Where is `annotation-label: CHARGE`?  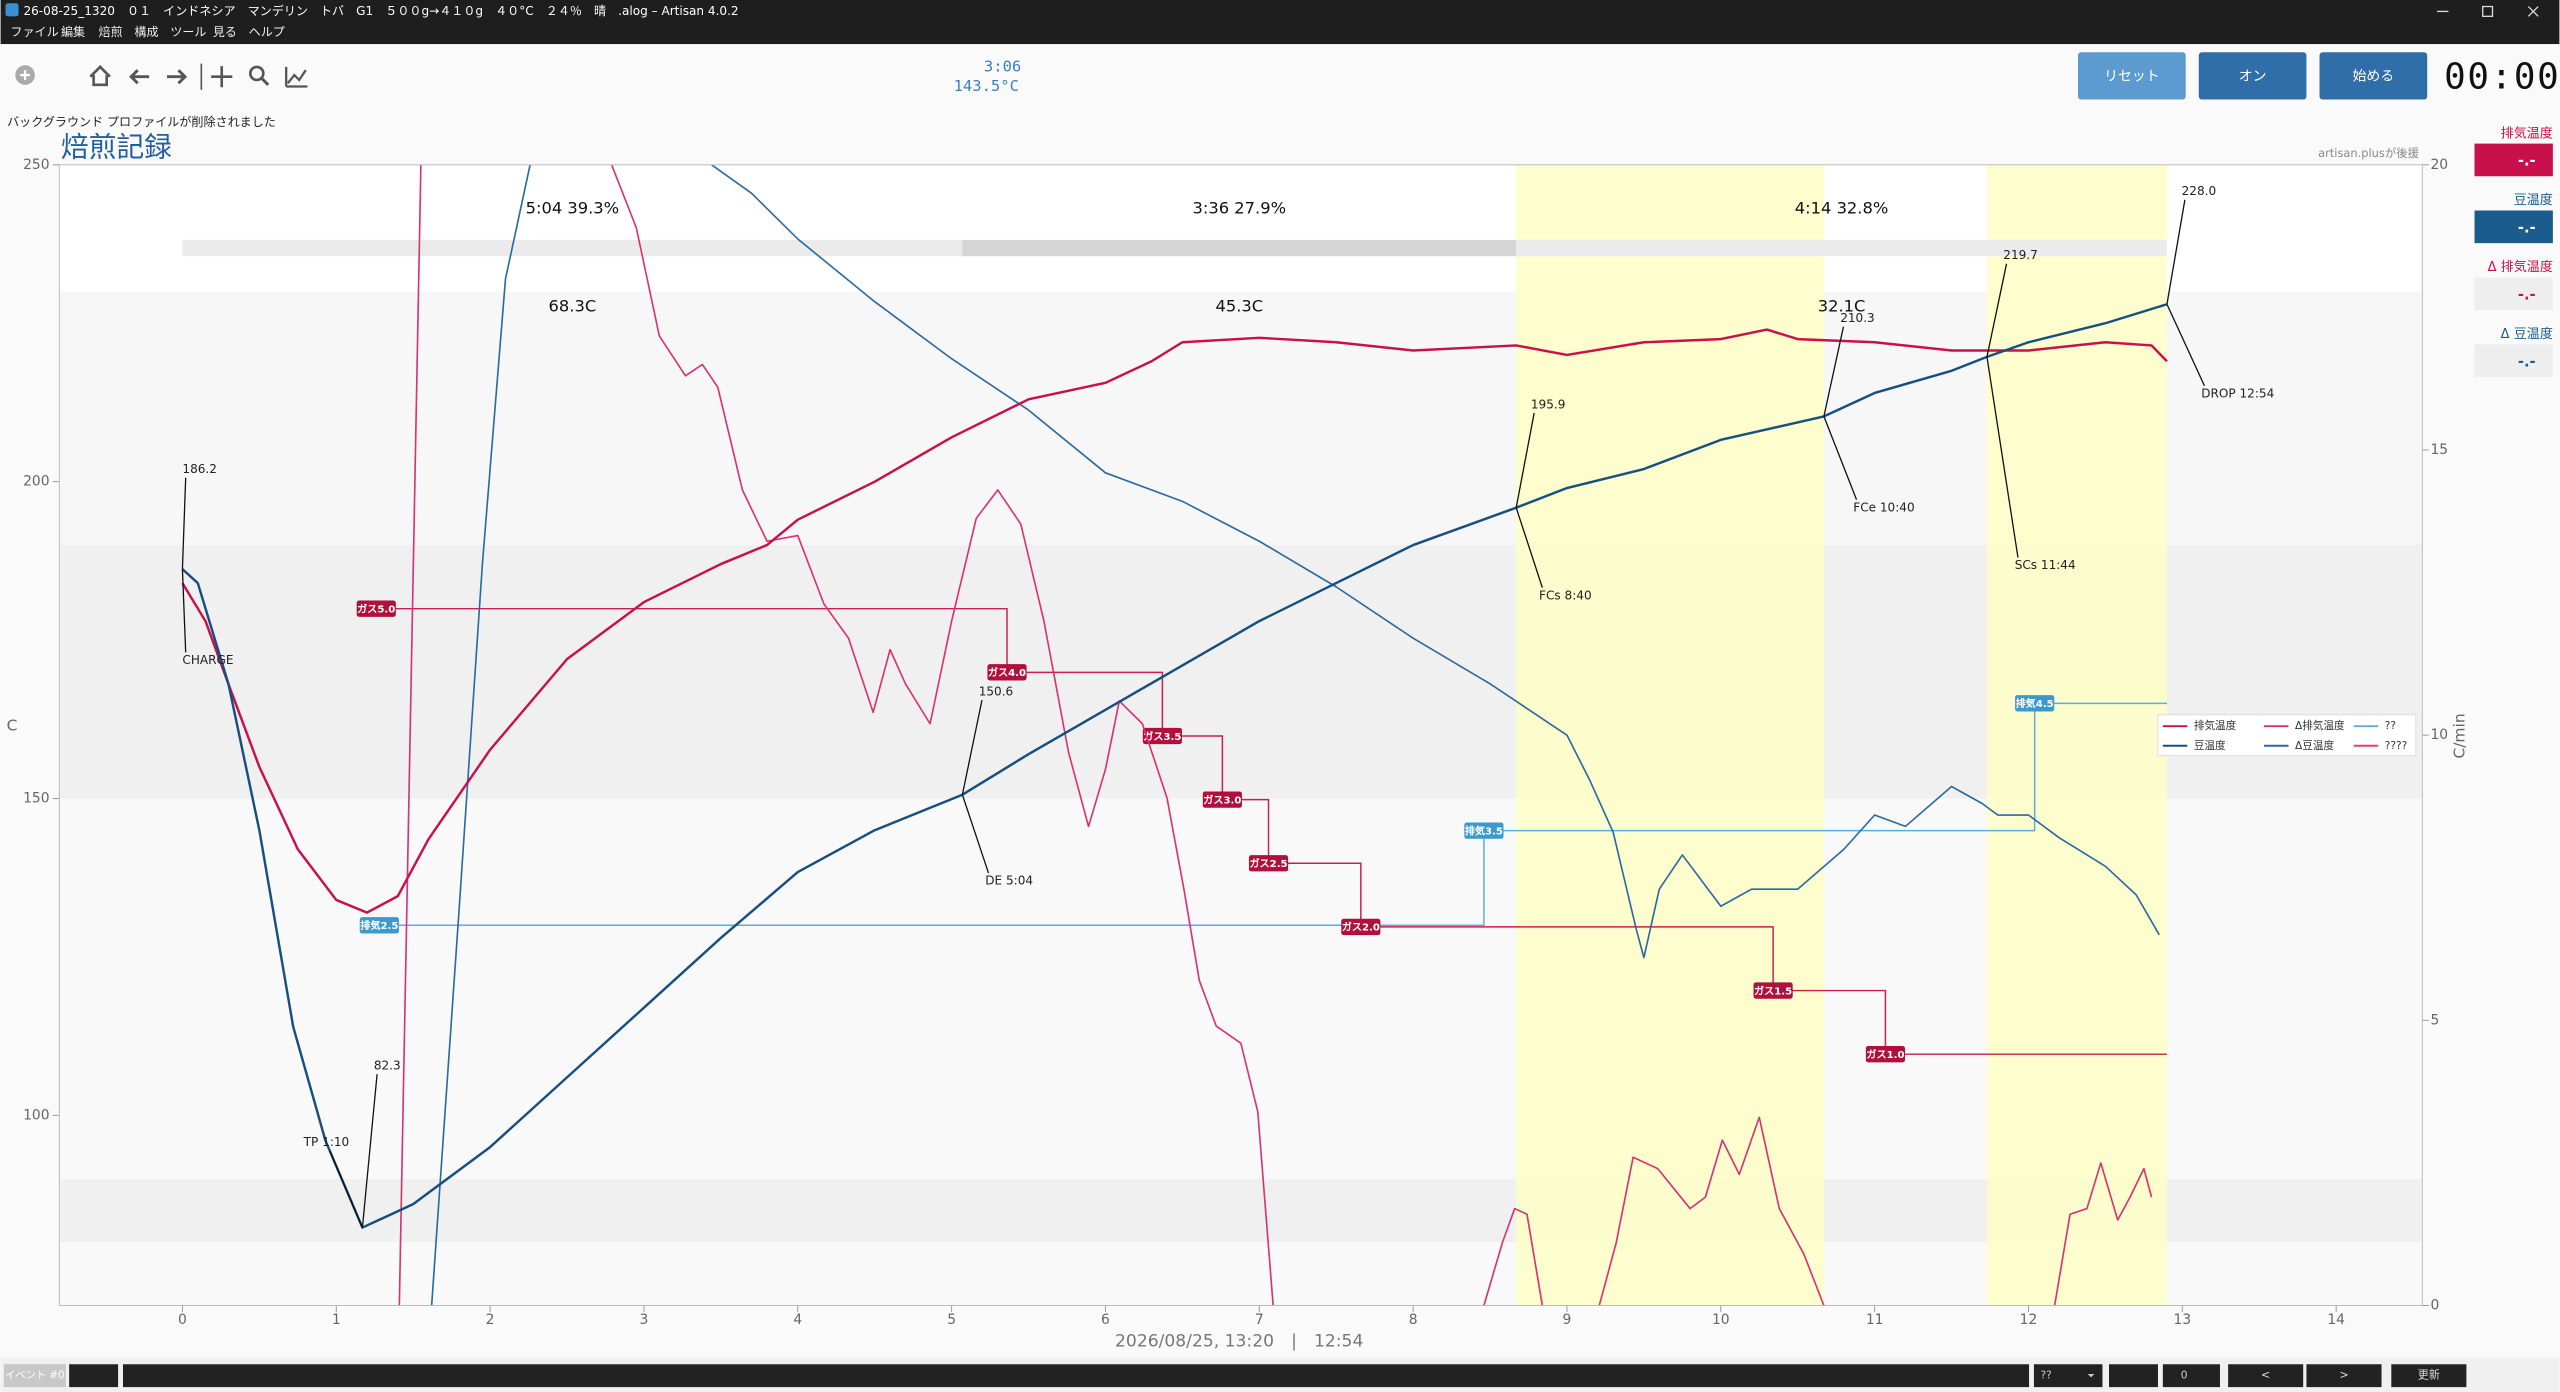
annotation-label: CHARGE is located at coordinates (207, 660).